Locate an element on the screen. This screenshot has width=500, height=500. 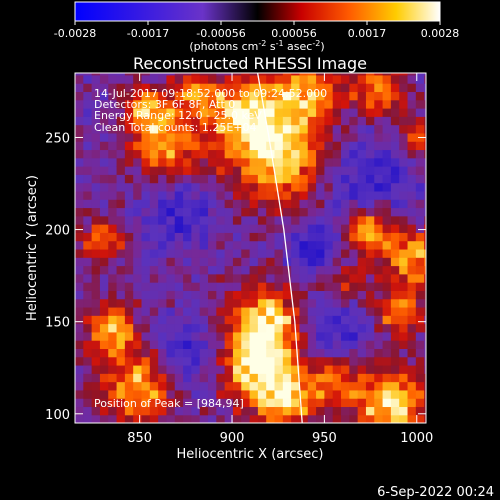
x-axis-label: Heliocentric X (arcsec) is located at coordinates (250, 454).